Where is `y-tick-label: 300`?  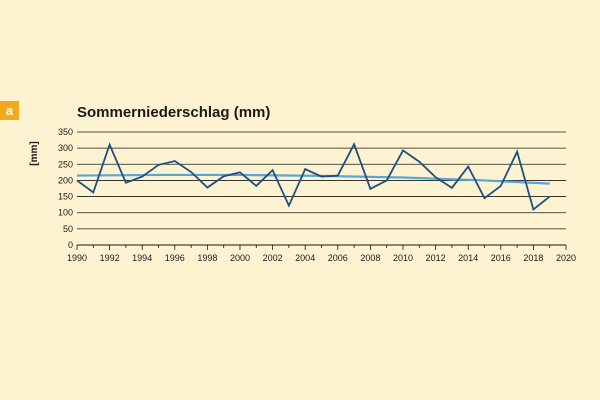 y-tick-label: 300 is located at coordinates (65, 148).